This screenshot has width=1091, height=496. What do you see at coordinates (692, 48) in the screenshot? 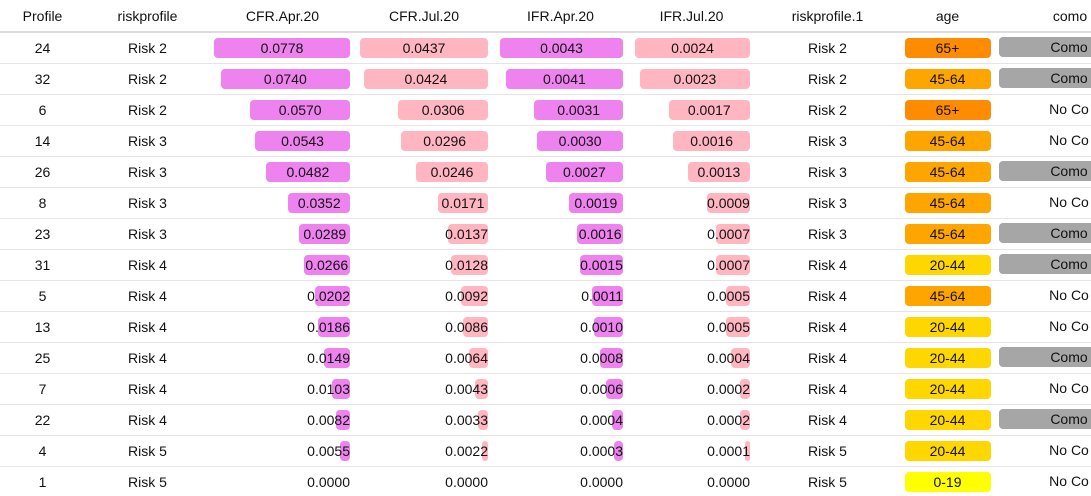
I see `value-bar: 0.0024` at bounding box center [692, 48].